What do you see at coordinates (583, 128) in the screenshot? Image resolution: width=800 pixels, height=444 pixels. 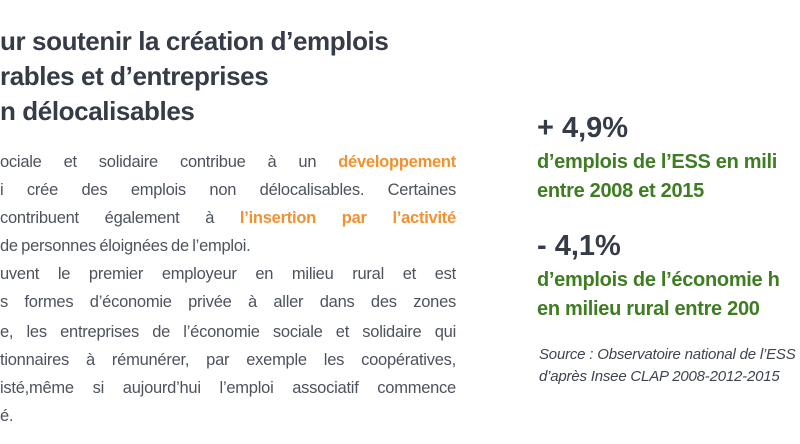 I see `stat-value: + 4,9%` at bounding box center [583, 128].